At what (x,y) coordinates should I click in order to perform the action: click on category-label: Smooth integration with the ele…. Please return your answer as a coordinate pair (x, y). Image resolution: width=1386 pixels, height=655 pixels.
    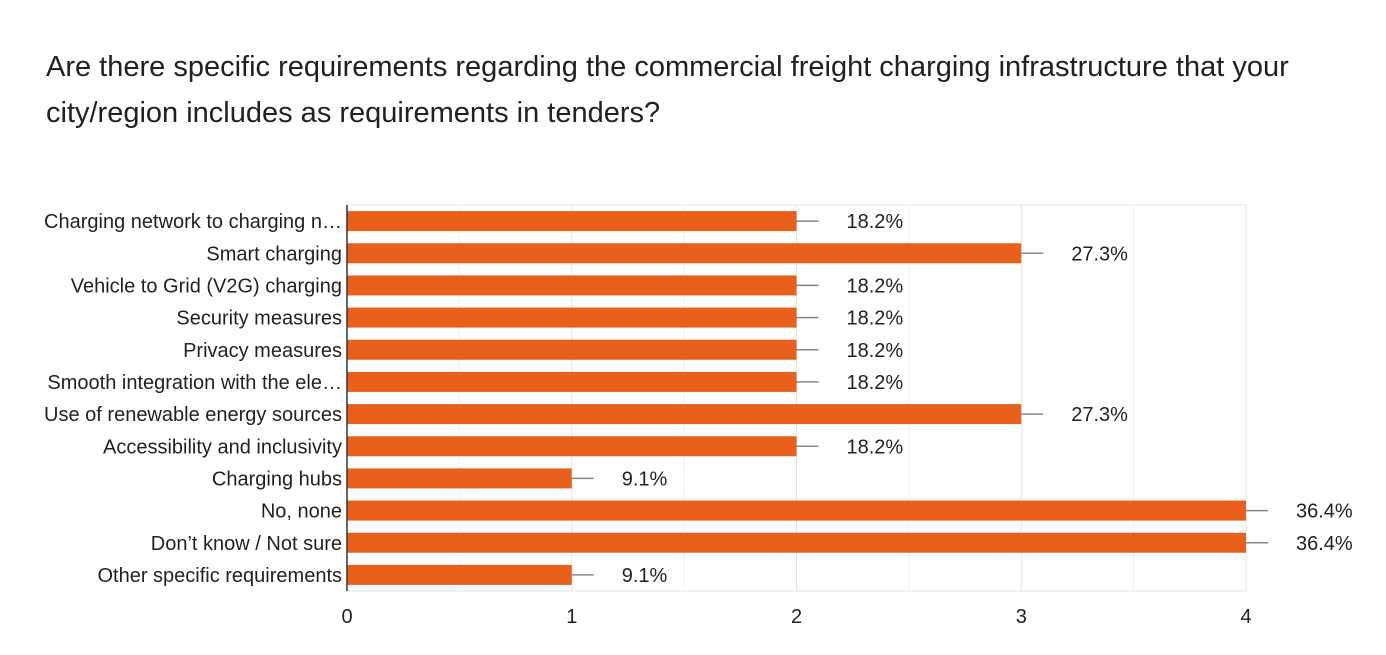
    Looking at the image, I should click on (194, 383).